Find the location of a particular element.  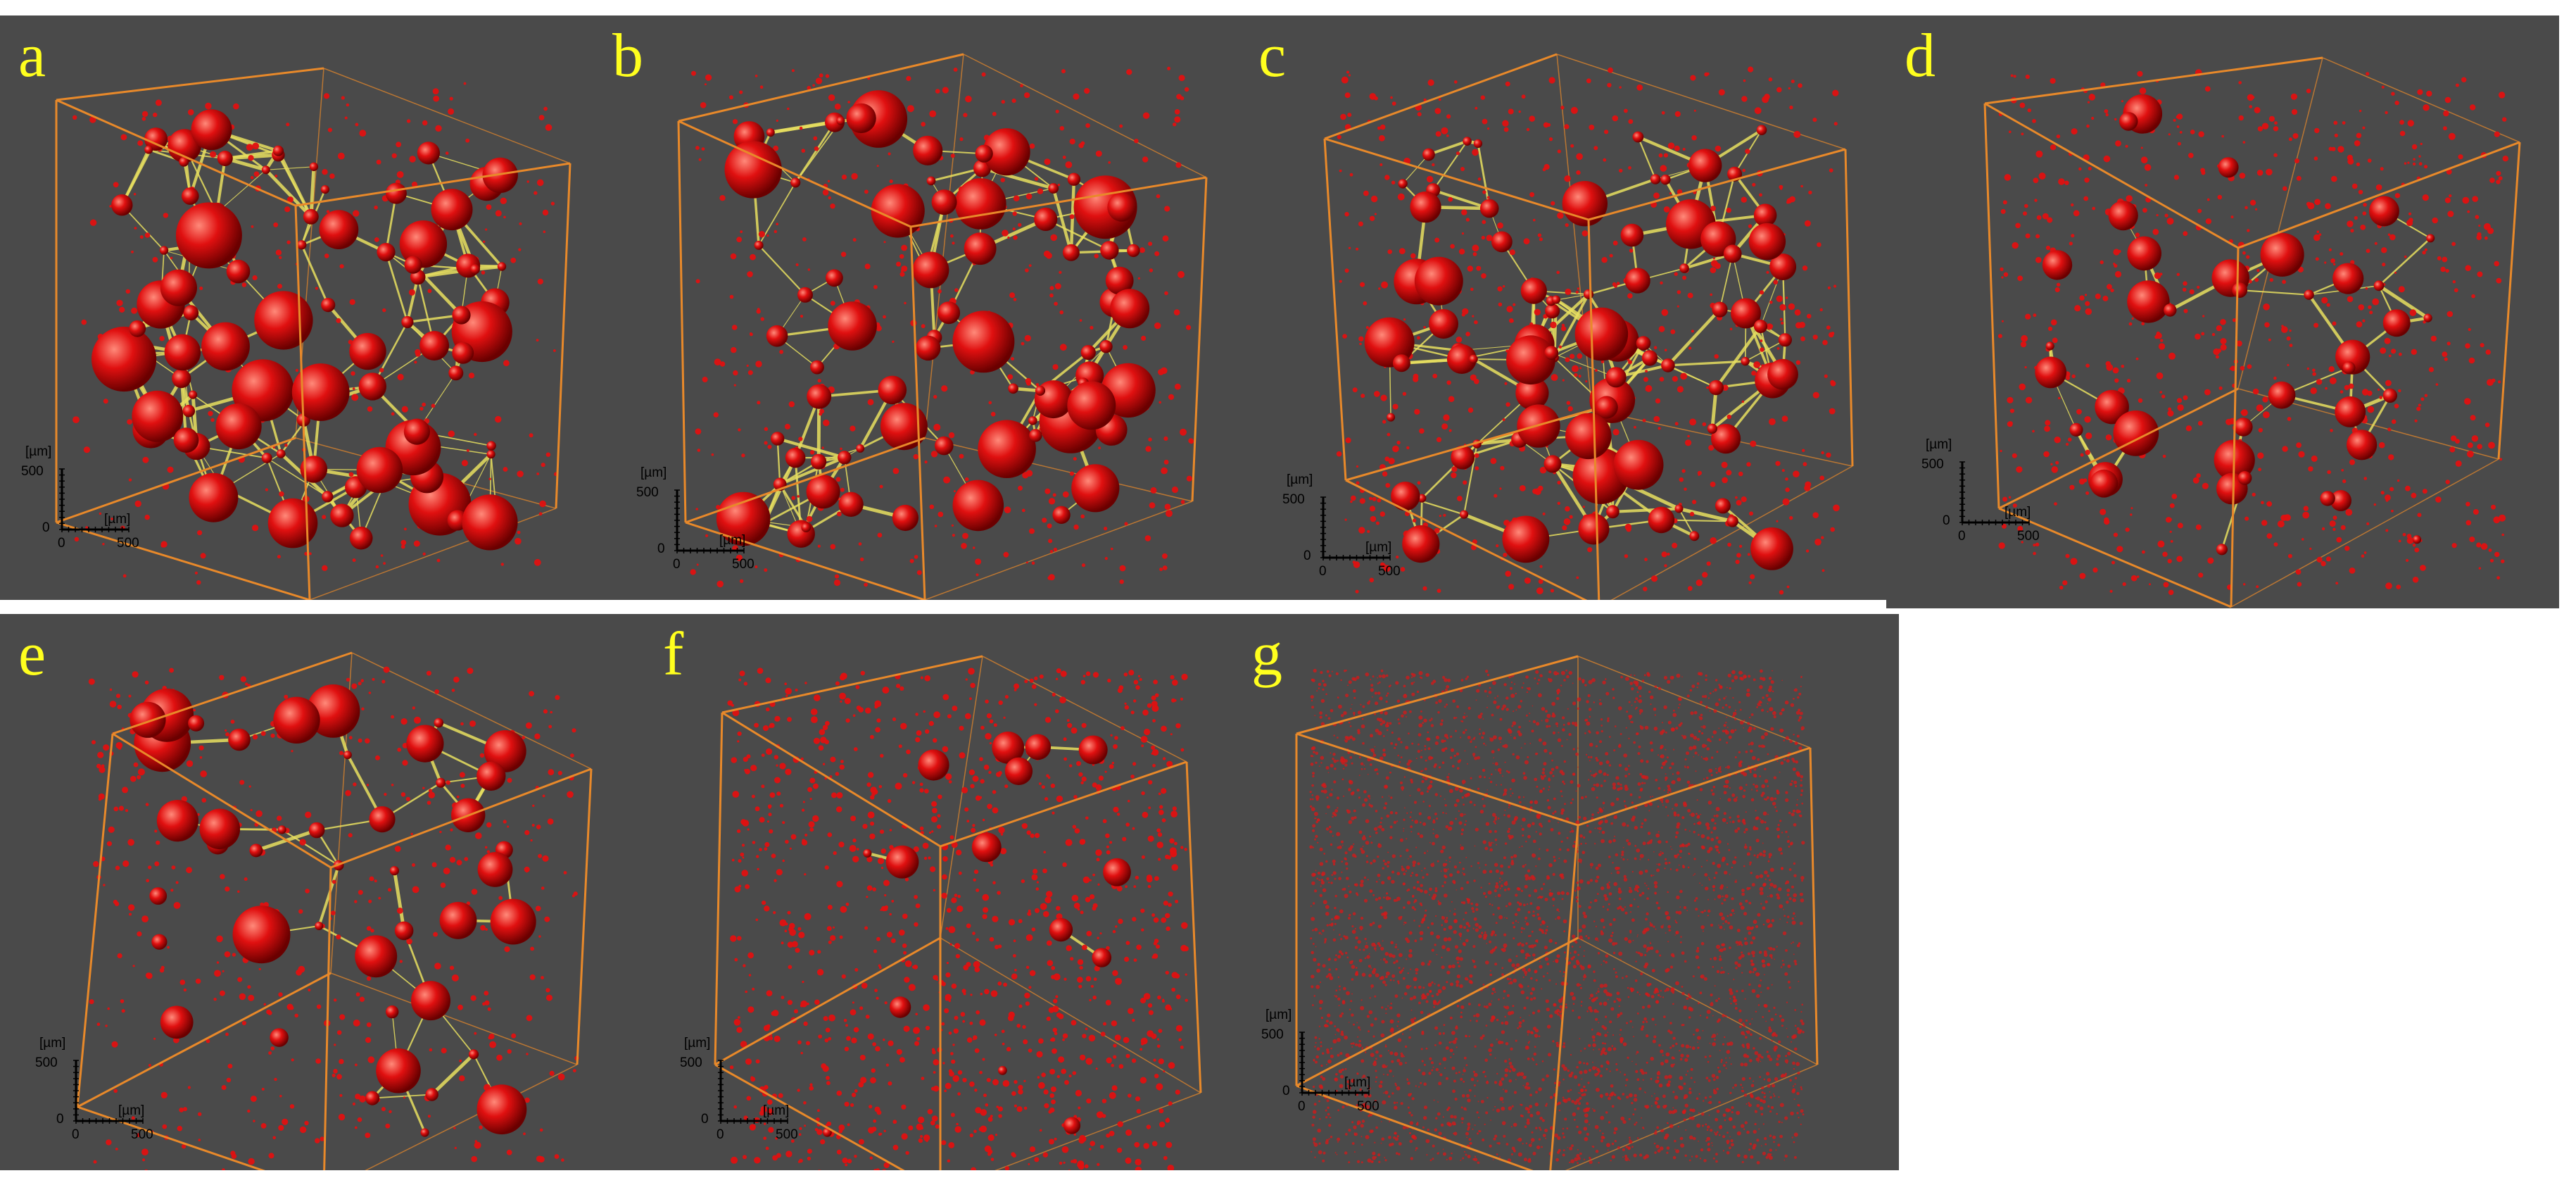

scale-y-origin: 0 is located at coordinates (46, 527).